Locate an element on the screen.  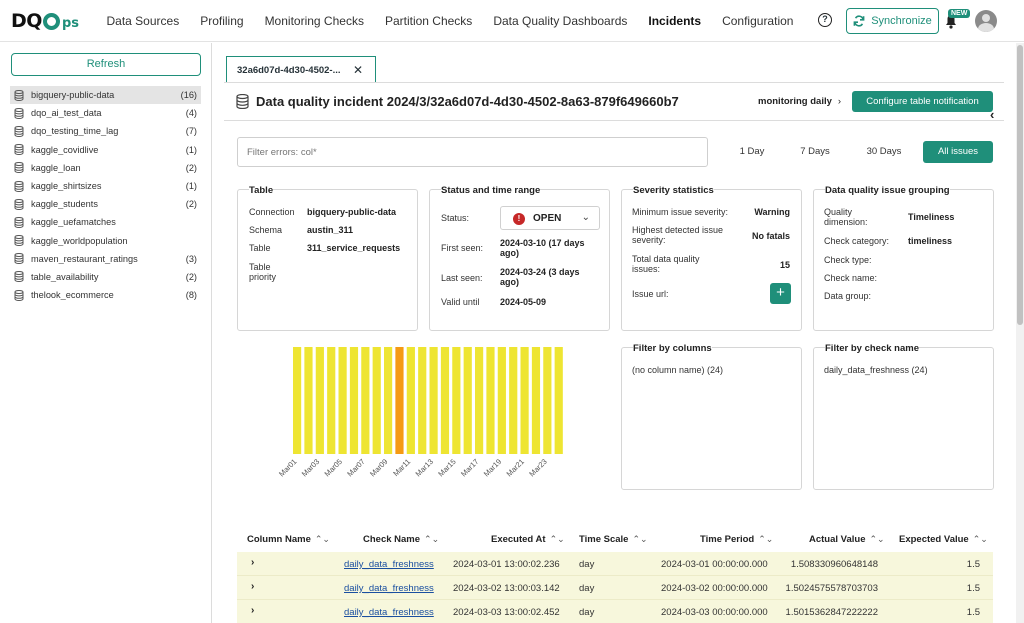
sidebar-item-connection: dqo_testing_time_lag (7) is located at coordinates (105, 131).